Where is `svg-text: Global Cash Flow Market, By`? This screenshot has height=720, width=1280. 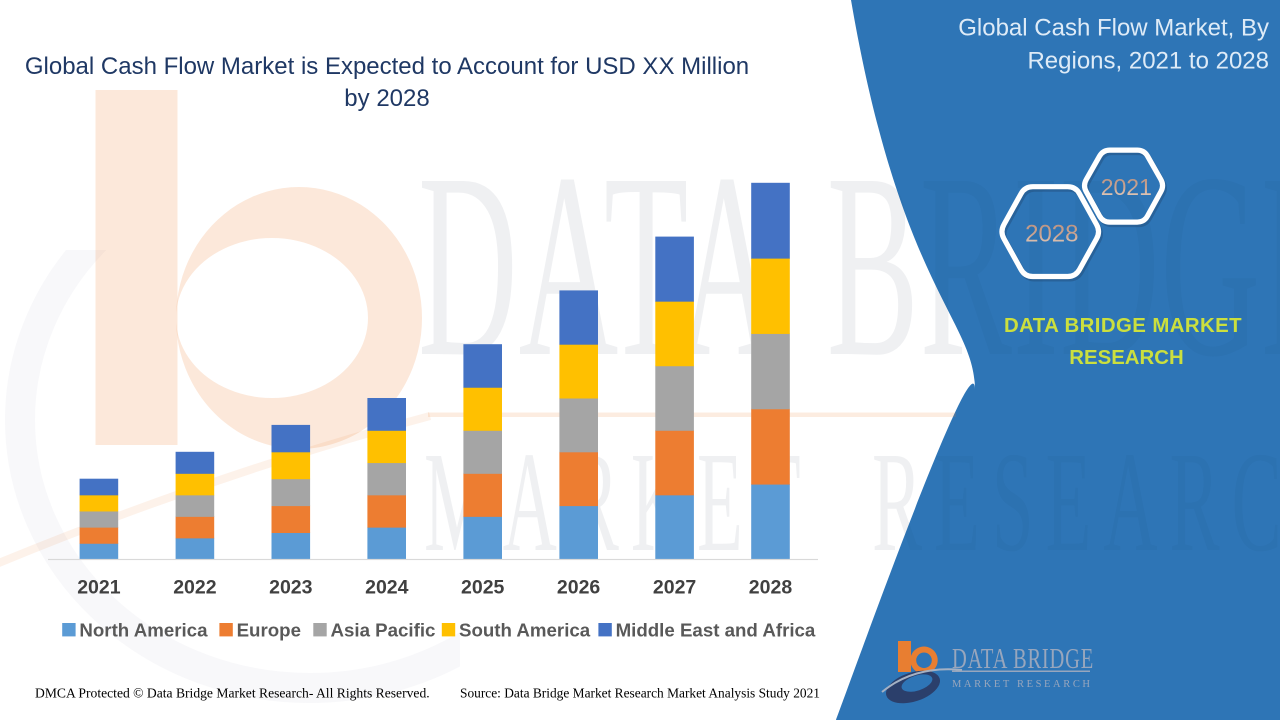
svg-text: Global Cash Flow Market, By is located at coordinates (1113, 28).